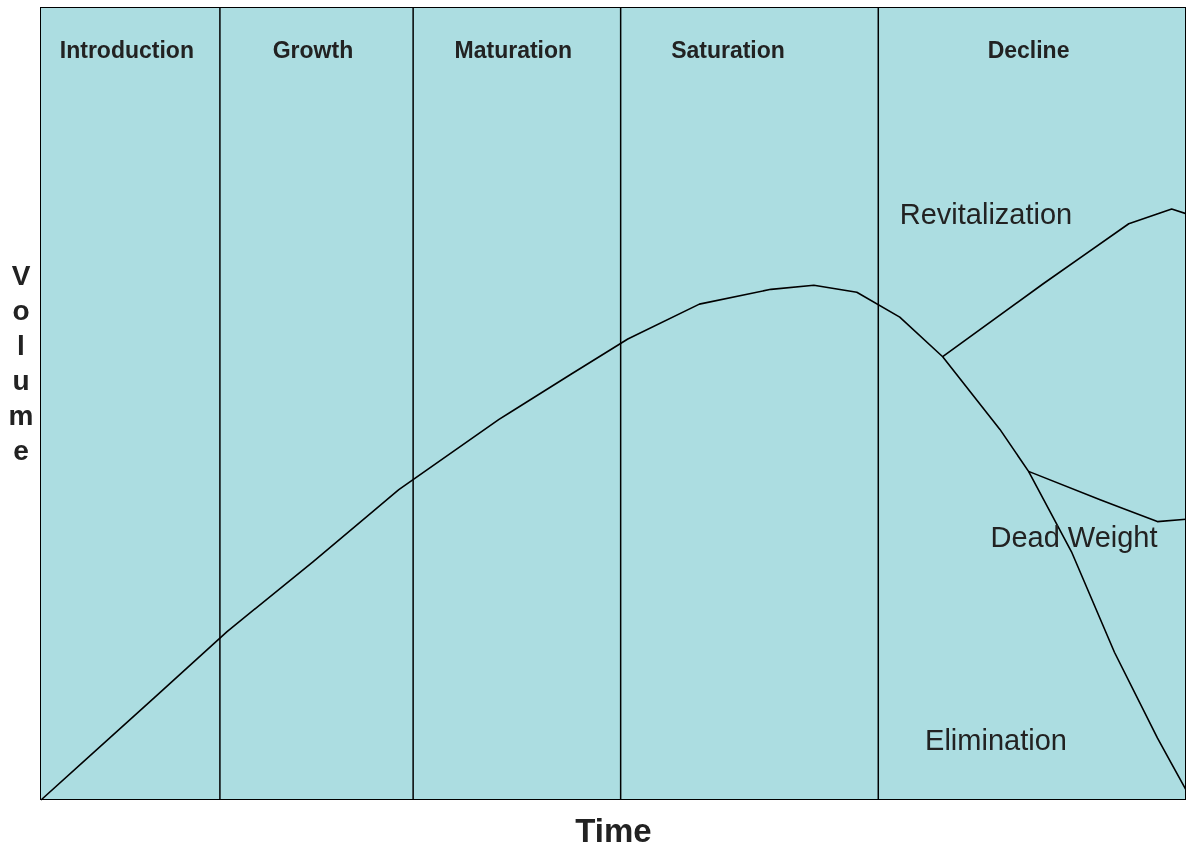  What do you see at coordinates (513, 50) in the screenshot?
I see `x-tick-label: Maturation` at bounding box center [513, 50].